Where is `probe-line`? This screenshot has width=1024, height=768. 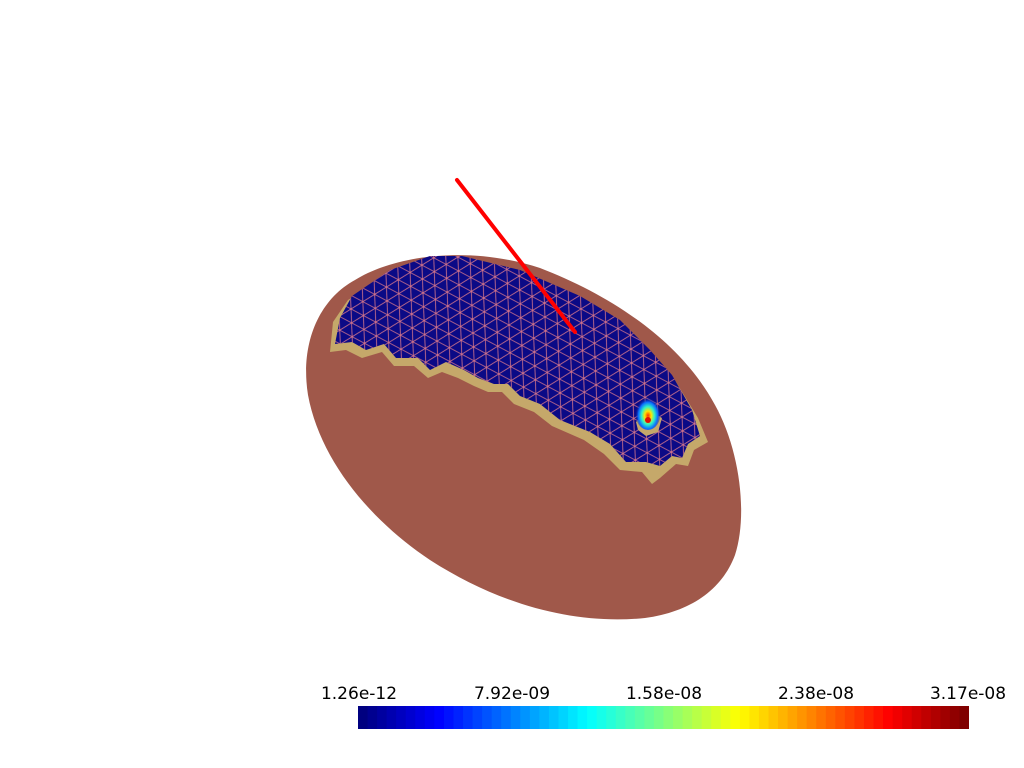
probe-line is located at coordinates (516, 256).